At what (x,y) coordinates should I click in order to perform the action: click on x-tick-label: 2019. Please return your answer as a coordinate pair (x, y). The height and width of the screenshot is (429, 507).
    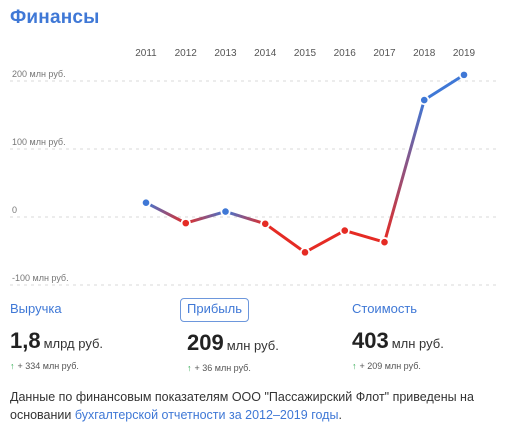
    Looking at the image, I should click on (464, 53).